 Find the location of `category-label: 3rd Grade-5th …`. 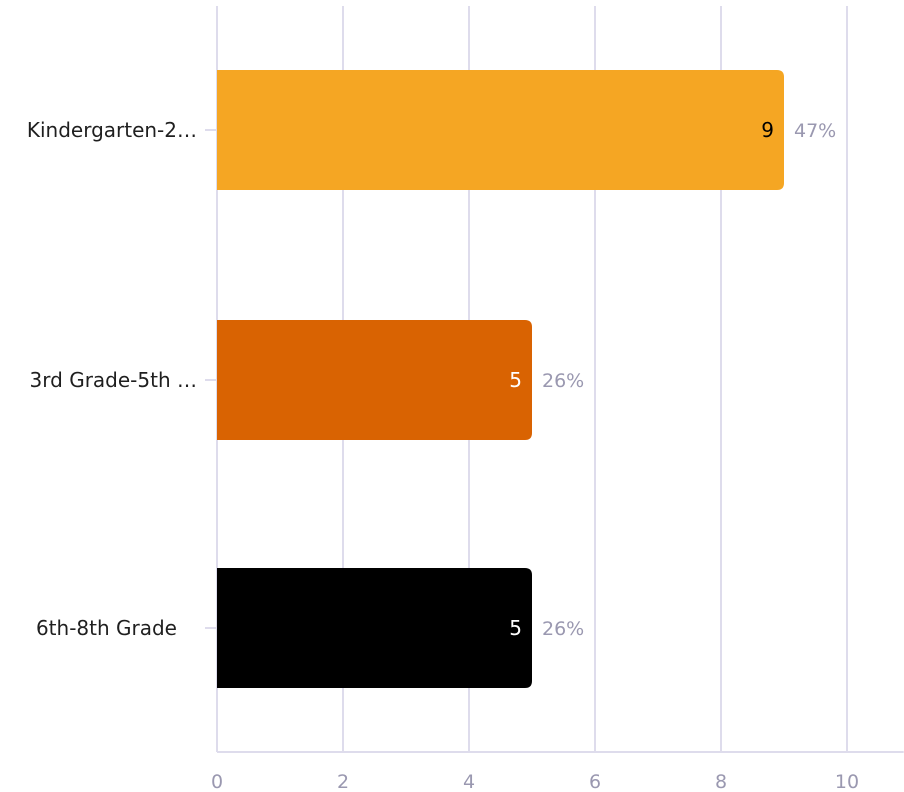

category-label: 3rd Grade-5th … is located at coordinates (113, 380).